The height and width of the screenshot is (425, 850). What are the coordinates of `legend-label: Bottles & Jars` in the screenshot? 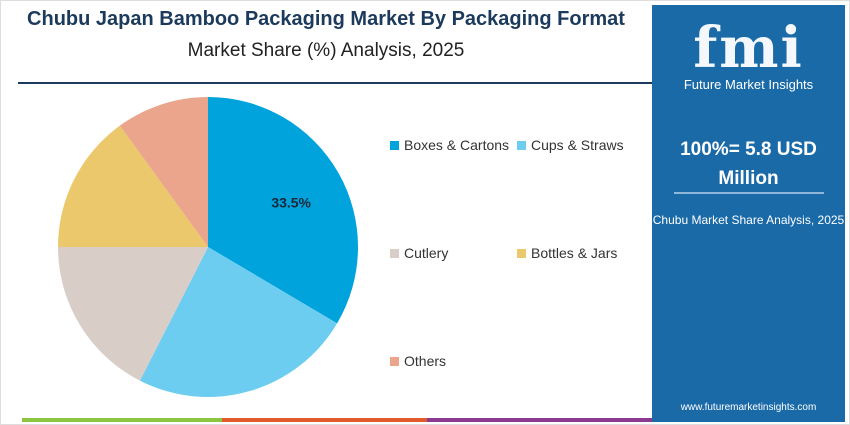 It's located at (574, 253).